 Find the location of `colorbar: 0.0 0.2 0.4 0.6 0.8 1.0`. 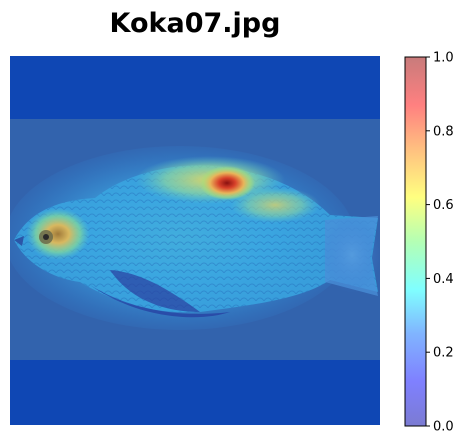

colorbar: 0.0 0.2 0.4 0.6 0.8 1.0 is located at coordinates (429, 243).